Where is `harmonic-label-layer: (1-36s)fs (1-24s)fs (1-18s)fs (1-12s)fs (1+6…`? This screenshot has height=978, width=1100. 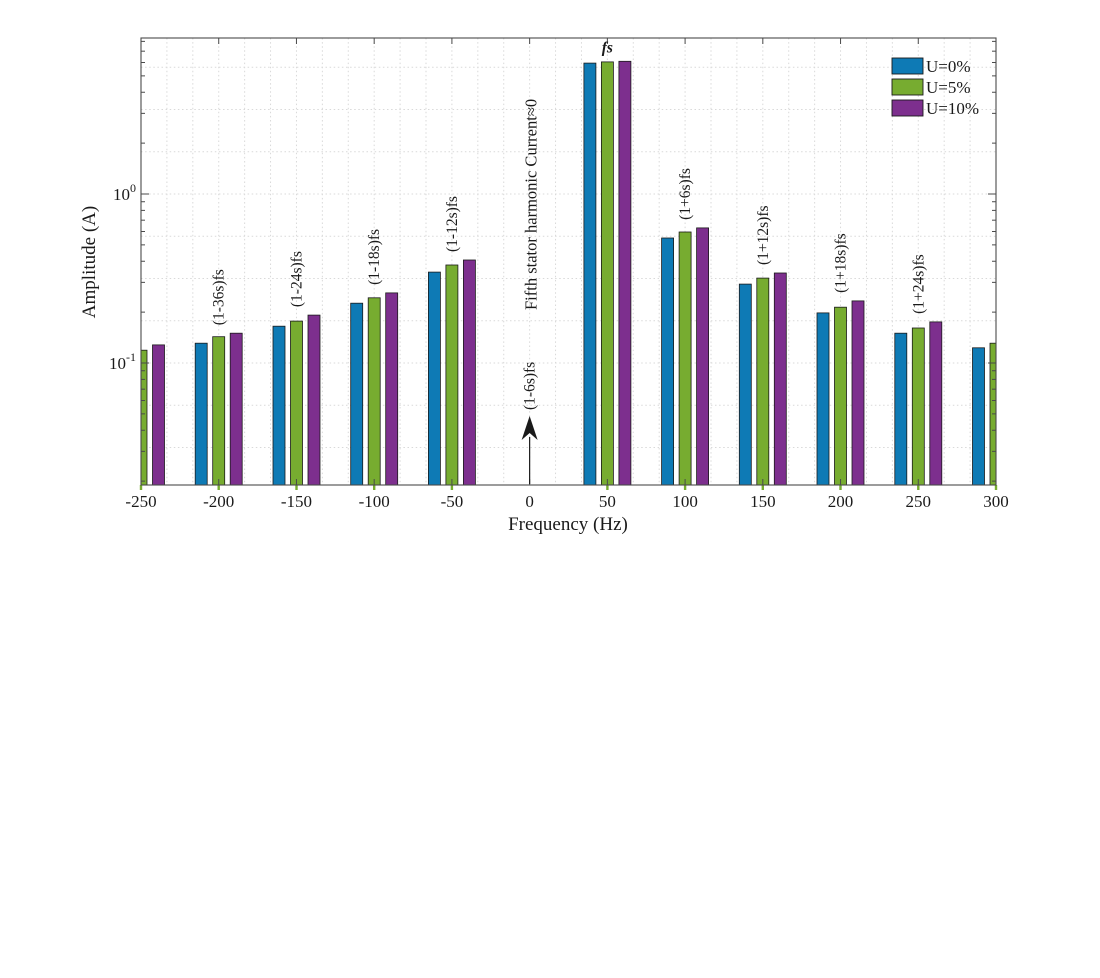
harmonic-label-layer: (1-36s)fs (1-24s)fs (1-18s)fs (1-12s)fs (1+6… is located at coordinates (569, 246).